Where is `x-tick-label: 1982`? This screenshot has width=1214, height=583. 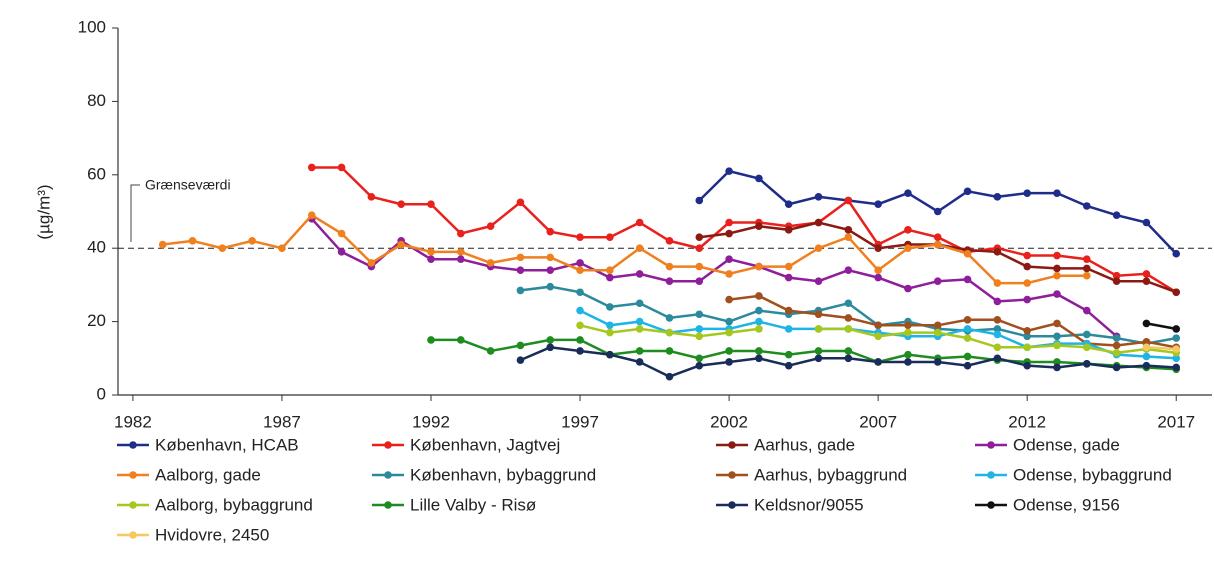 x-tick-label: 1982 is located at coordinates (133, 421).